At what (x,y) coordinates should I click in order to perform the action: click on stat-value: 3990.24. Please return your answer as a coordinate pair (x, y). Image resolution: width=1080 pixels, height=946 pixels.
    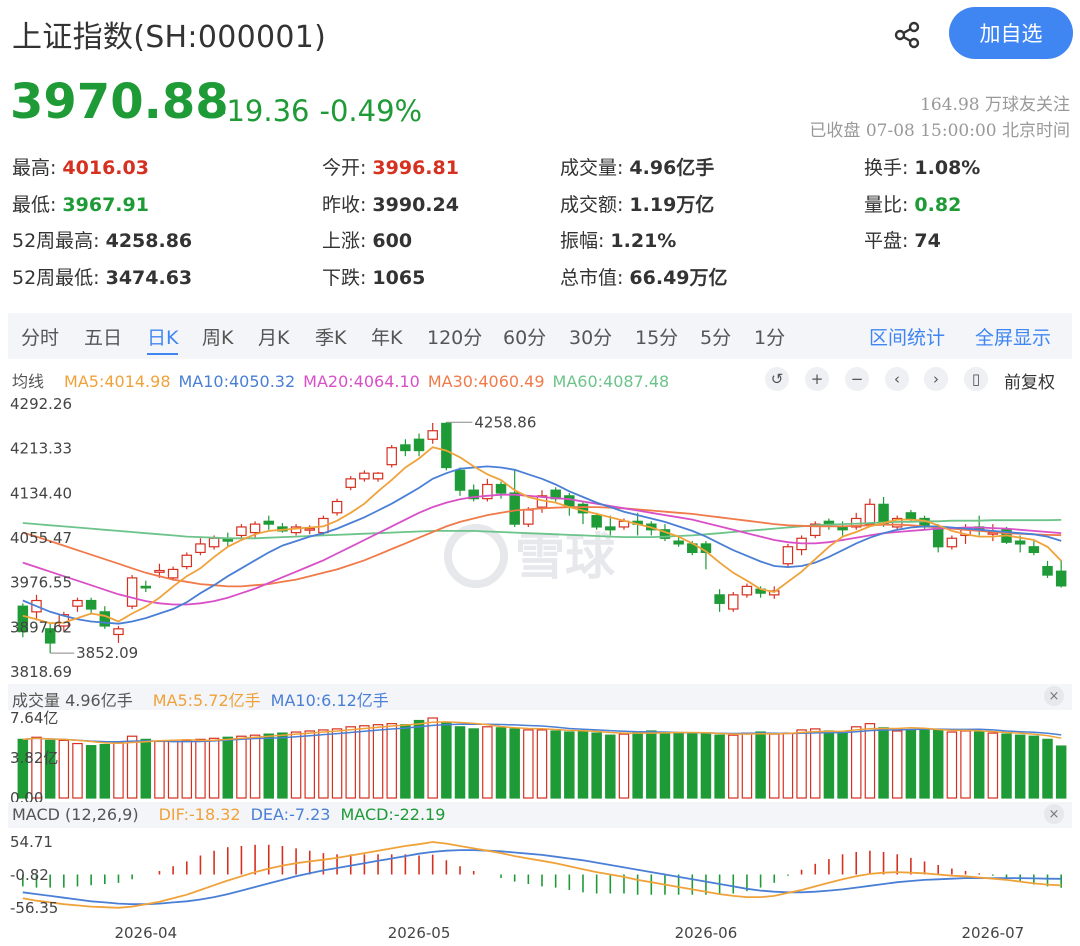
    Looking at the image, I should click on (415, 205).